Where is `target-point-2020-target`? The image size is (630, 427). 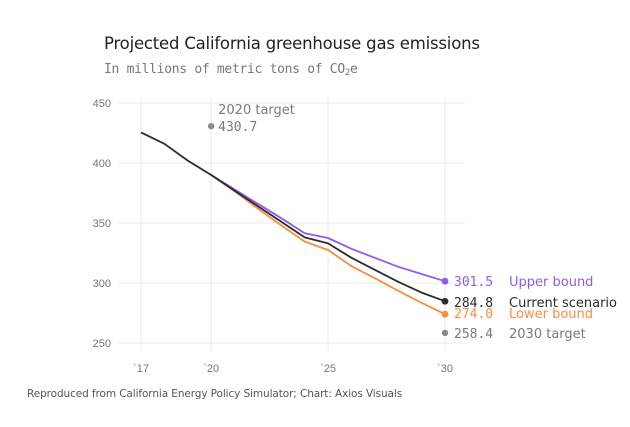
target-point-2020-target is located at coordinates (211, 126).